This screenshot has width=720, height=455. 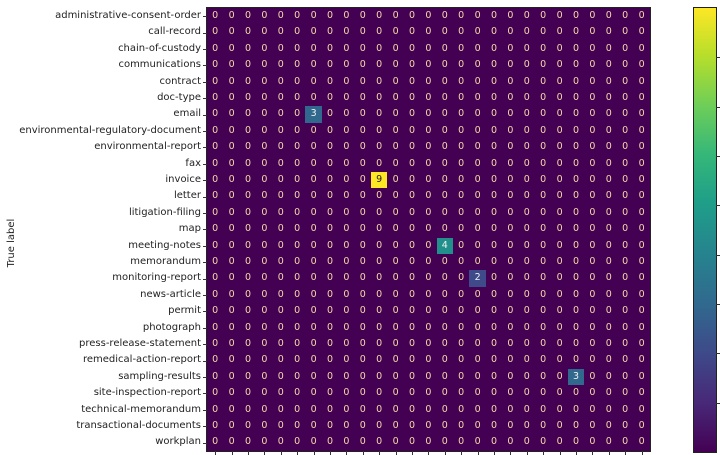 I want to click on row-label: monitoring-report, so click(x=156, y=278).